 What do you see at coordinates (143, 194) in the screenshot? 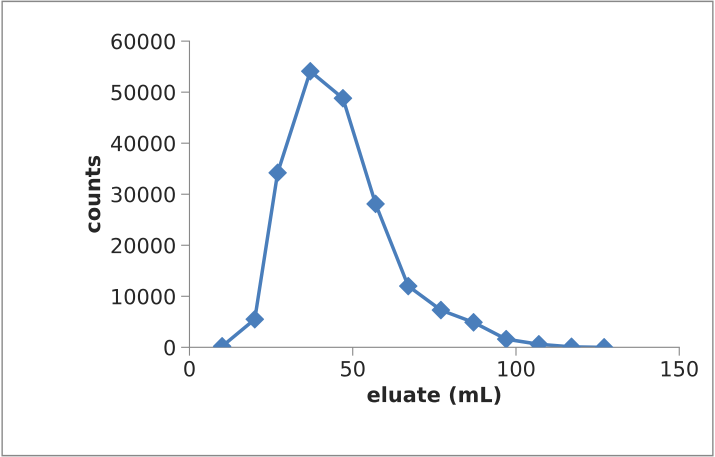
I see `y-tick-label: 30000` at bounding box center [143, 194].